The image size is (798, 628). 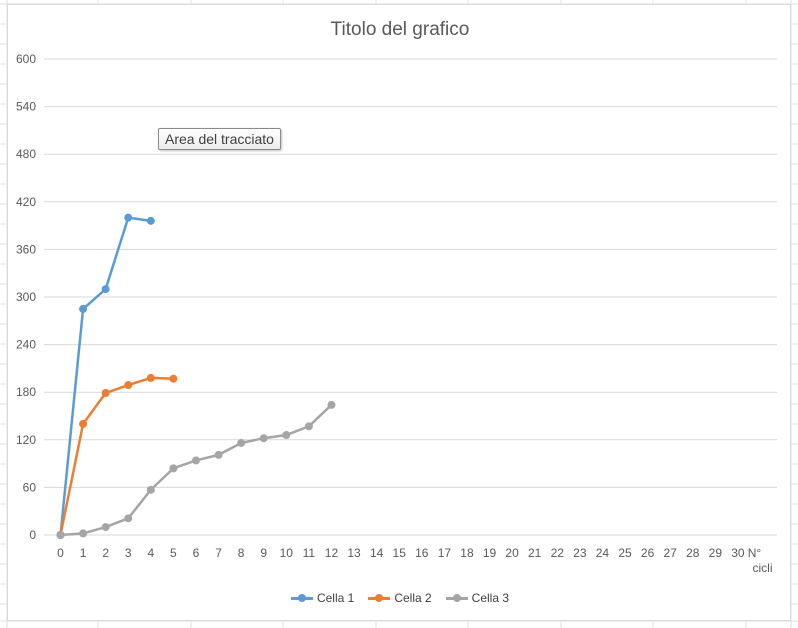 I want to click on x-tick-label: 8, so click(x=241, y=553).